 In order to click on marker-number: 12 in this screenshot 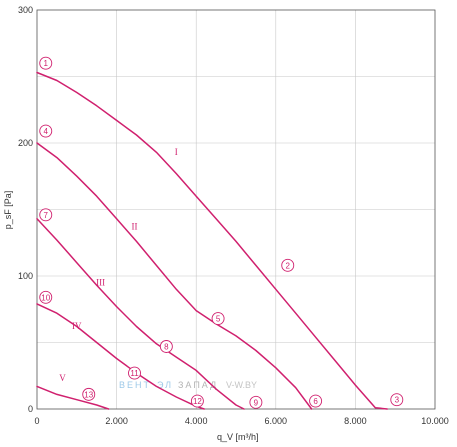, I will do `click(197, 401)`.